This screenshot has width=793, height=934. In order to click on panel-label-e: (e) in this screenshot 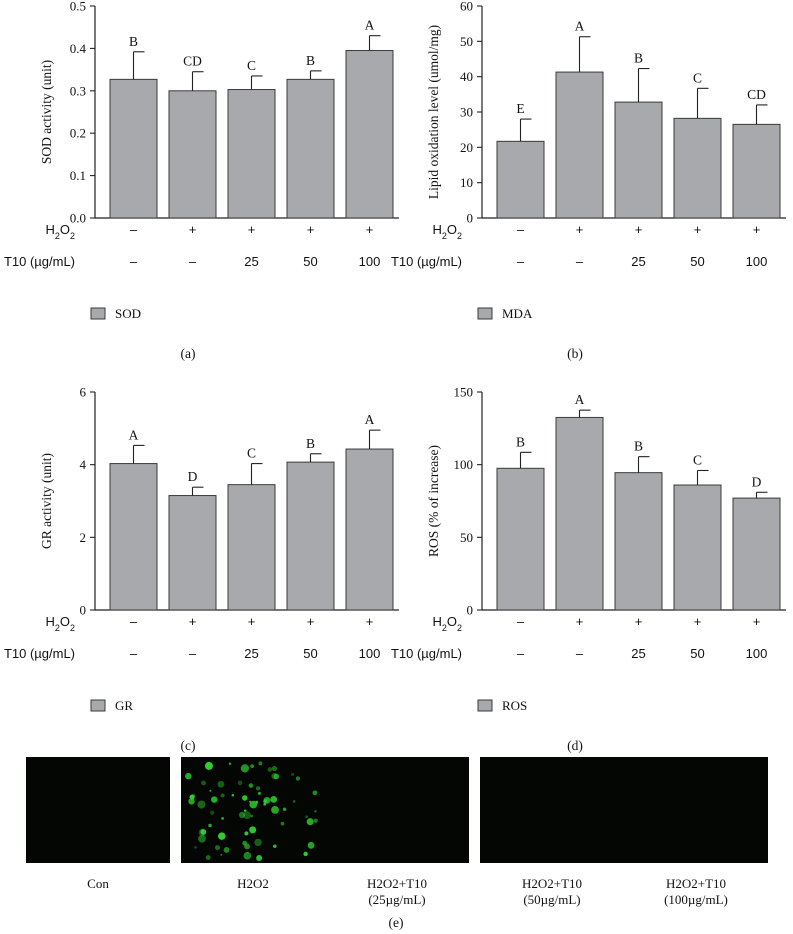, I will do `click(396, 922)`.